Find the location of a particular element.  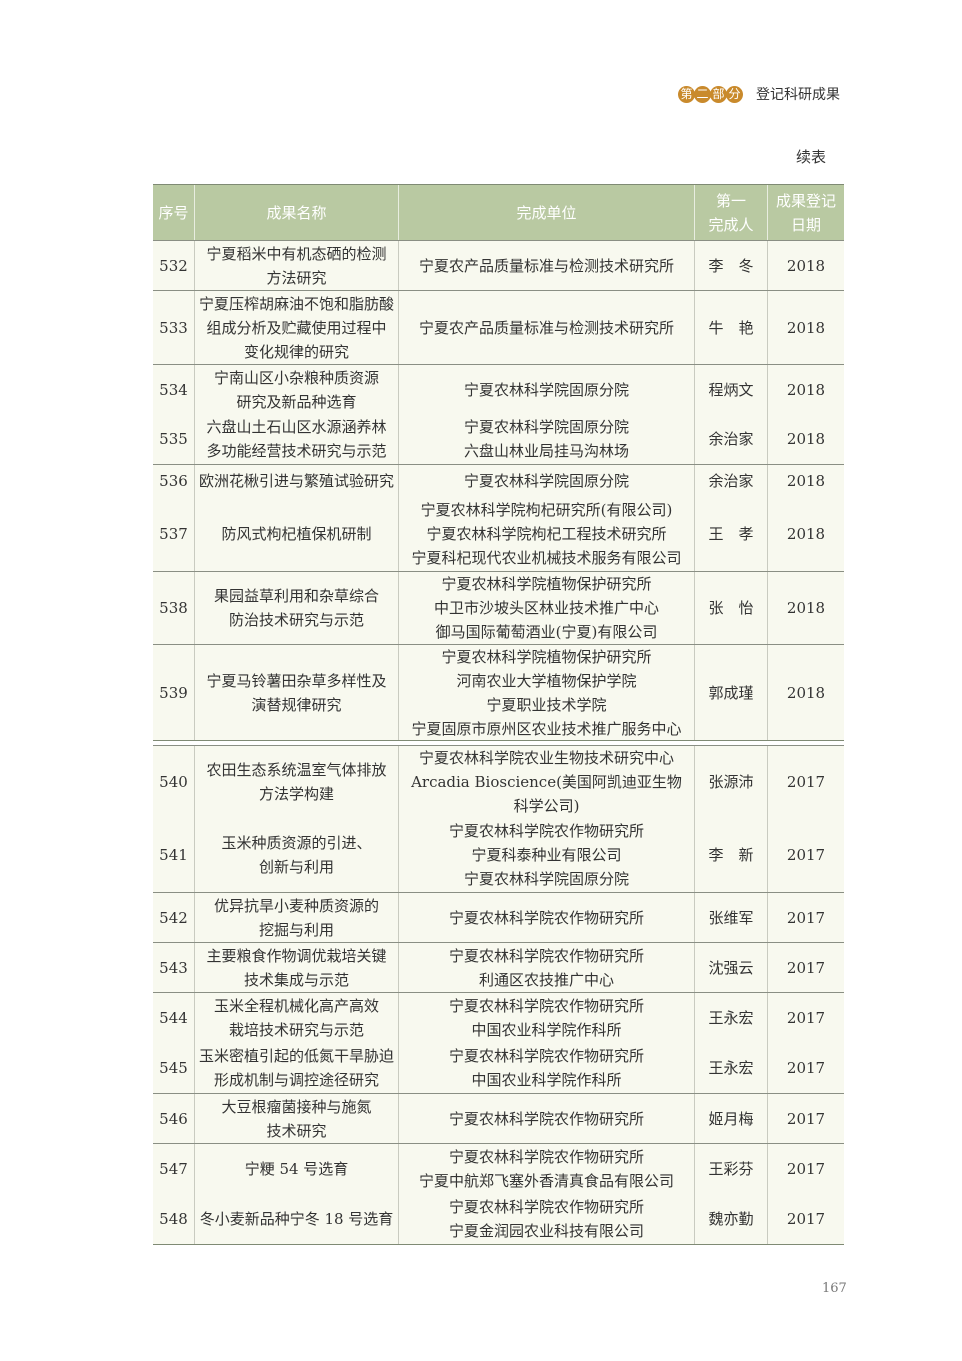

cell-person: 王永宏 is located at coordinates (731, 1018).